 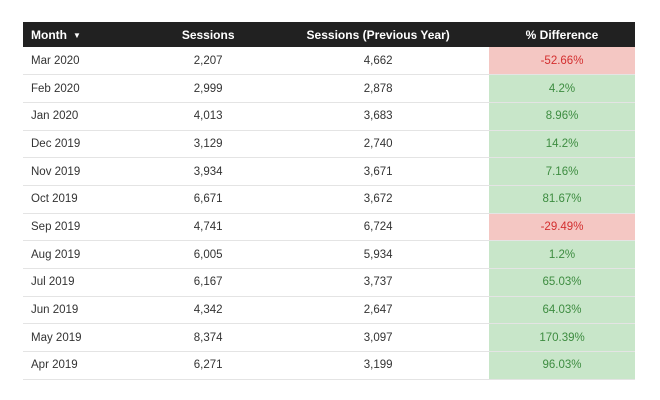 What do you see at coordinates (329, 144) in the screenshot?
I see `table-row: Dec 2019 3,129 2,740 14.2%` at bounding box center [329, 144].